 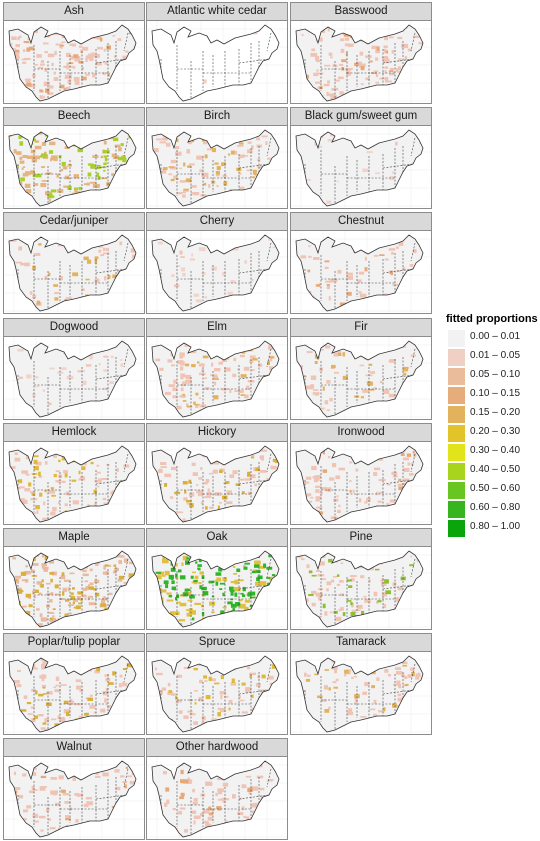 What do you see at coordinates (361, 53) in the screenshot?
I see `map-panel: Basswood` at bounding box center [361, 53].